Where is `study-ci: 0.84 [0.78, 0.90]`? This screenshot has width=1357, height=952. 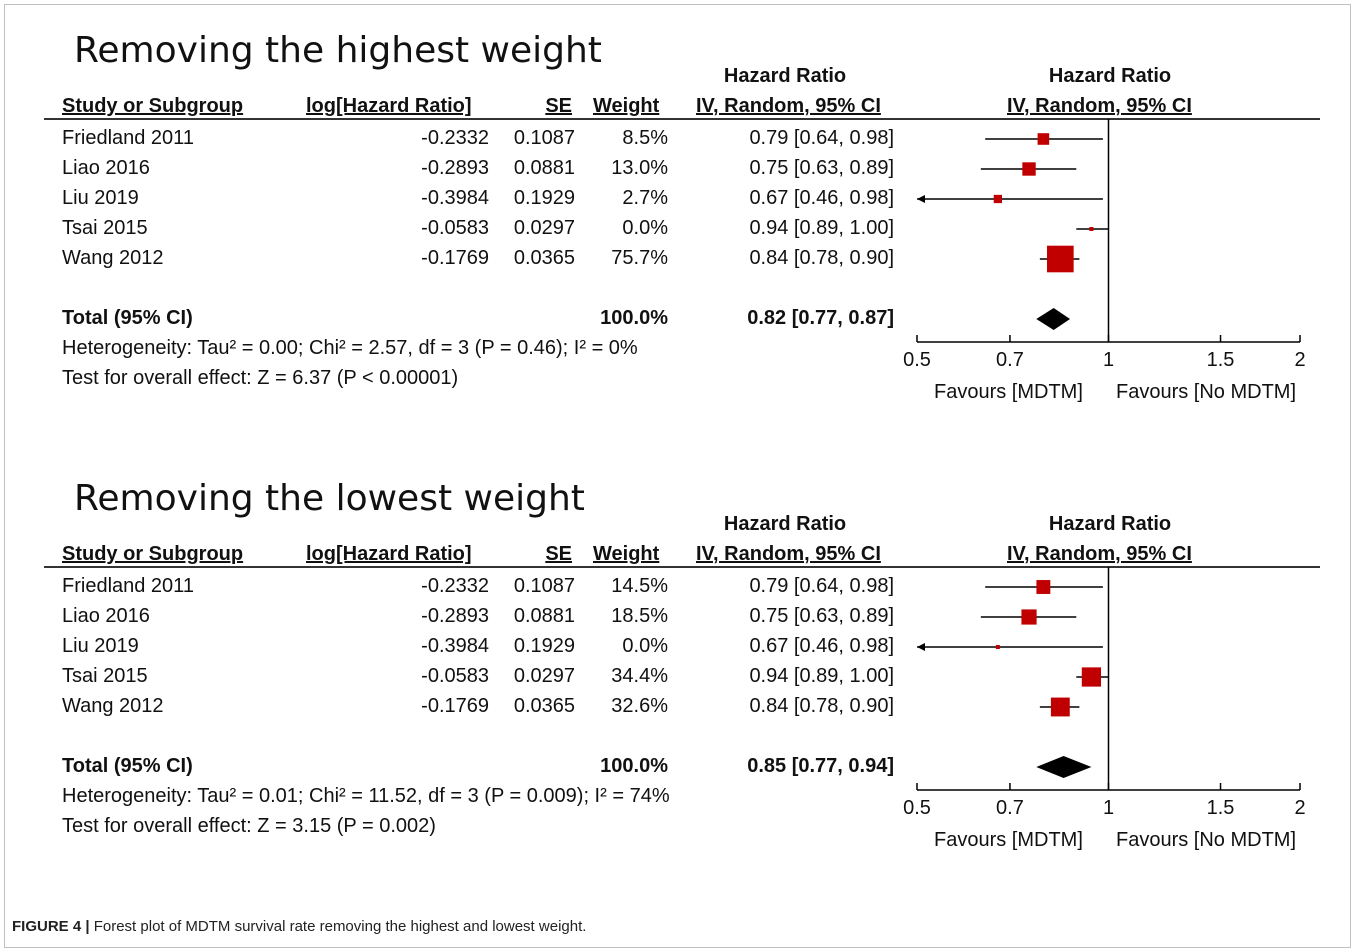 study-ci: 0.84 [0.78, 0.90] is located at coordinates (821, 258).